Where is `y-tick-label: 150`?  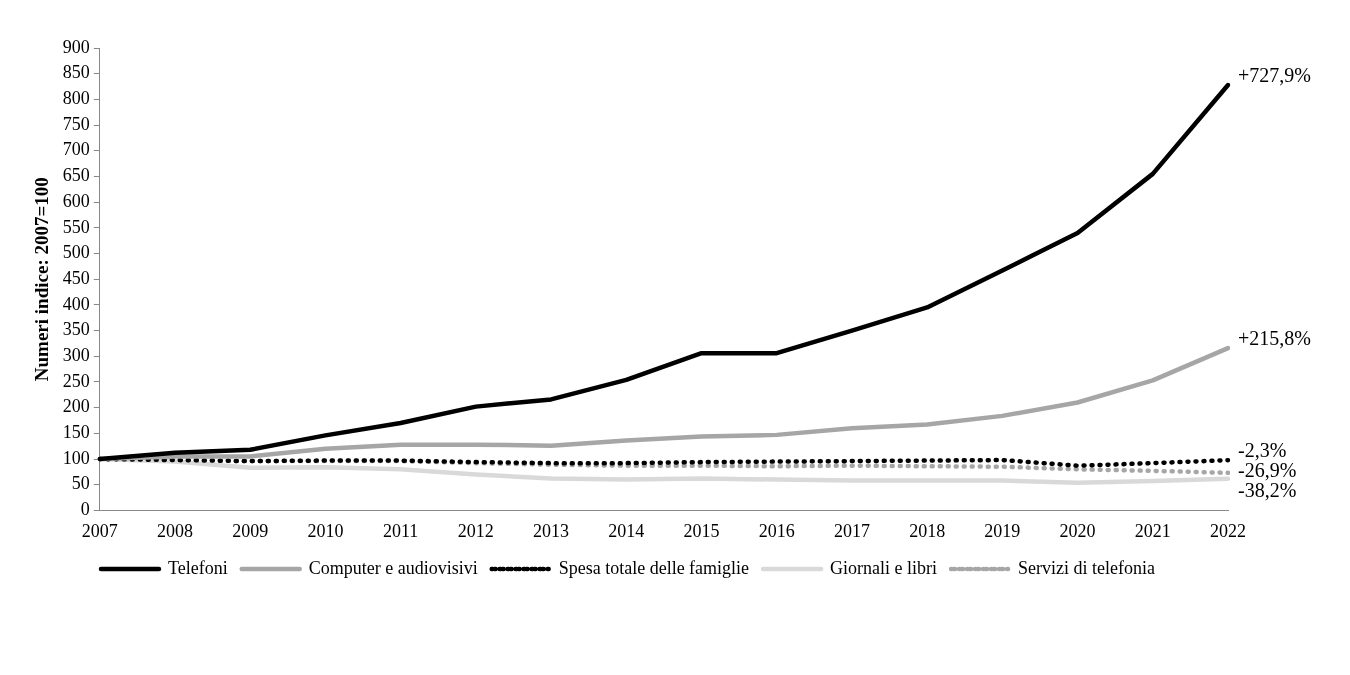 y-tick-label: 150 is located at coordinates (76, 432).